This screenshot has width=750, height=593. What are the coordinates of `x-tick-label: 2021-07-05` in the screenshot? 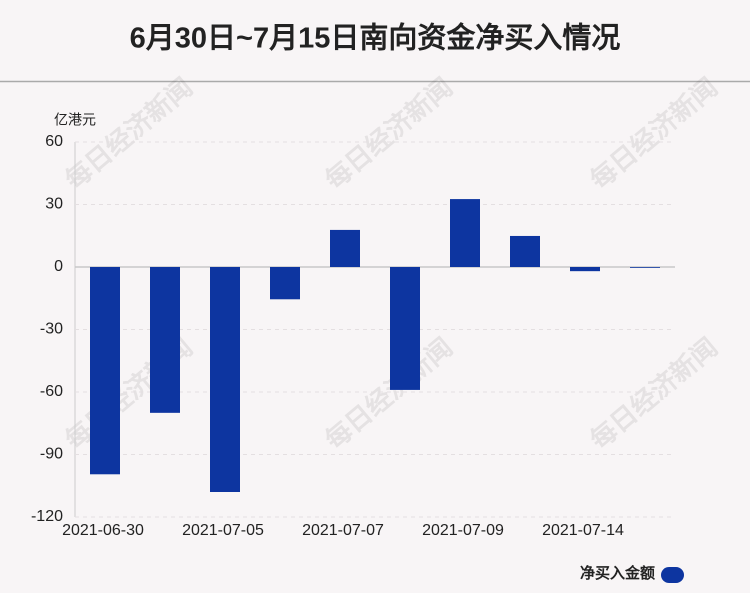 It's located at (223, 530).